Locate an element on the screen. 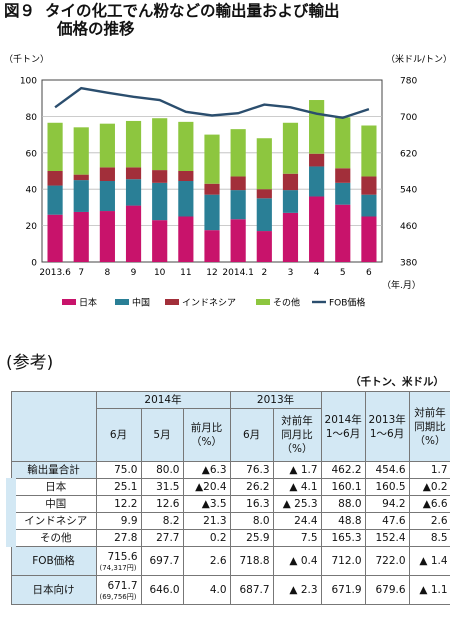 The height and width of the screenshot is (643, 450). x-tick-label: 2 is located at coordinates (264, 273).